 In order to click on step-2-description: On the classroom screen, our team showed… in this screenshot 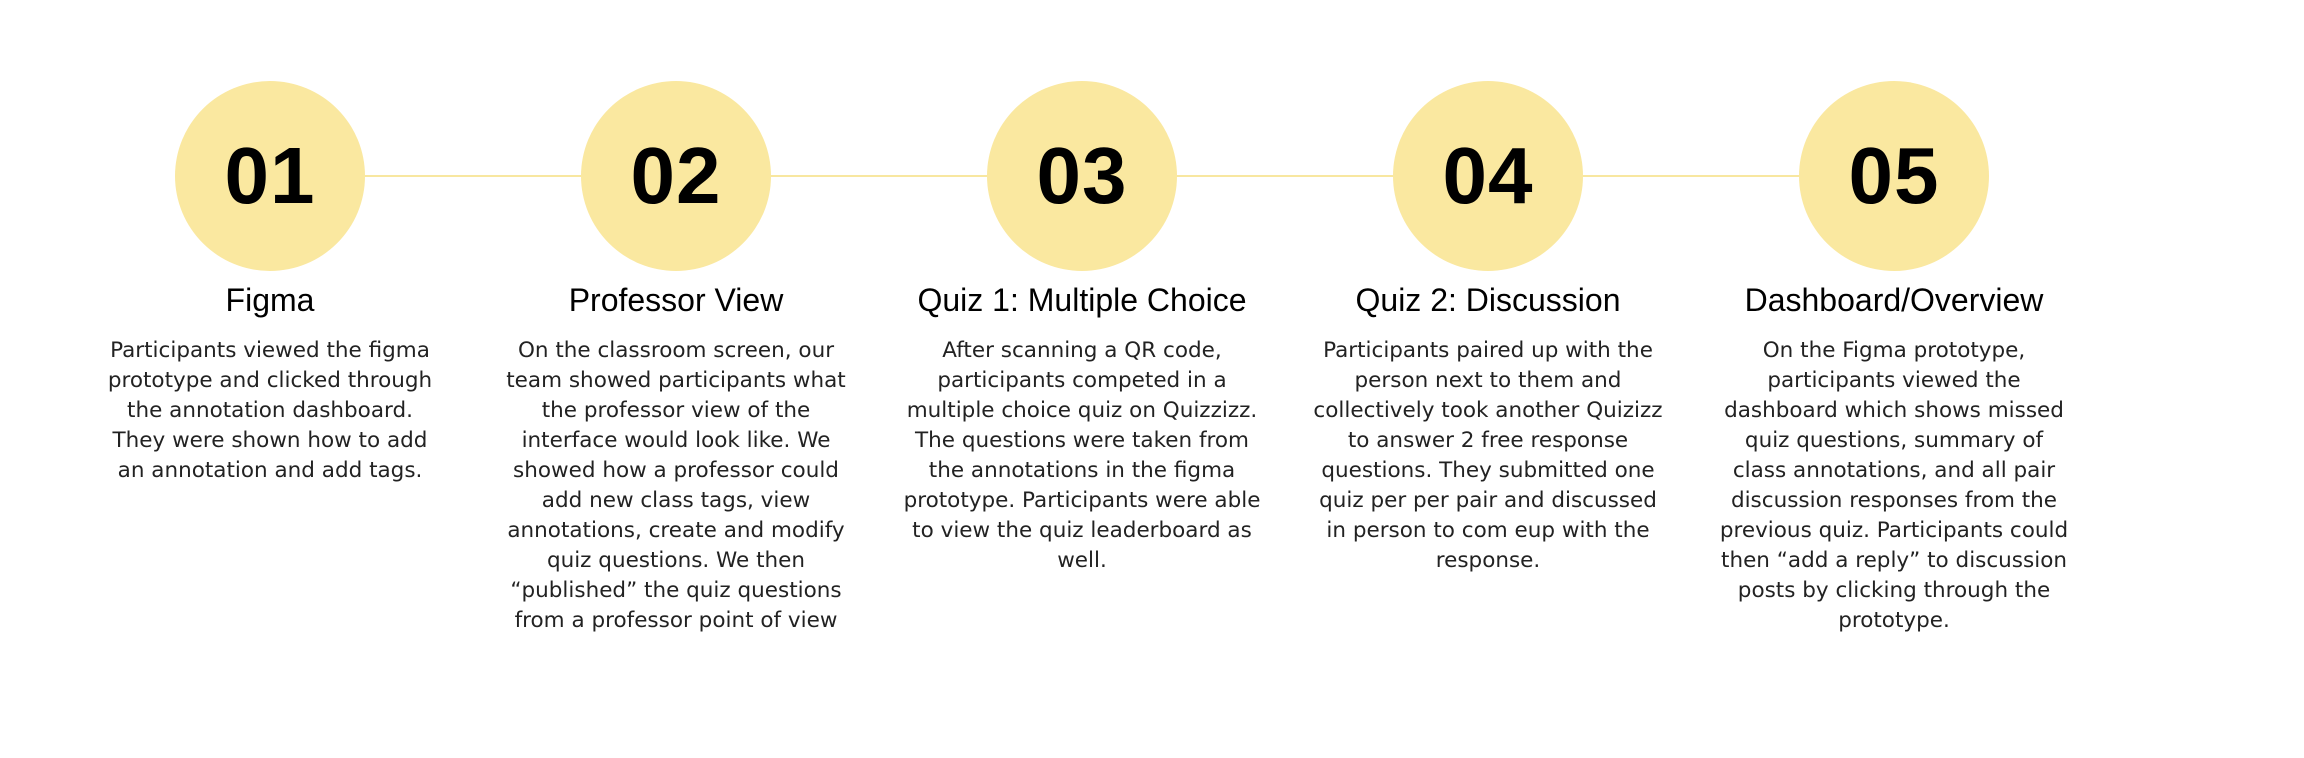, I will do `click(676, 485)`.